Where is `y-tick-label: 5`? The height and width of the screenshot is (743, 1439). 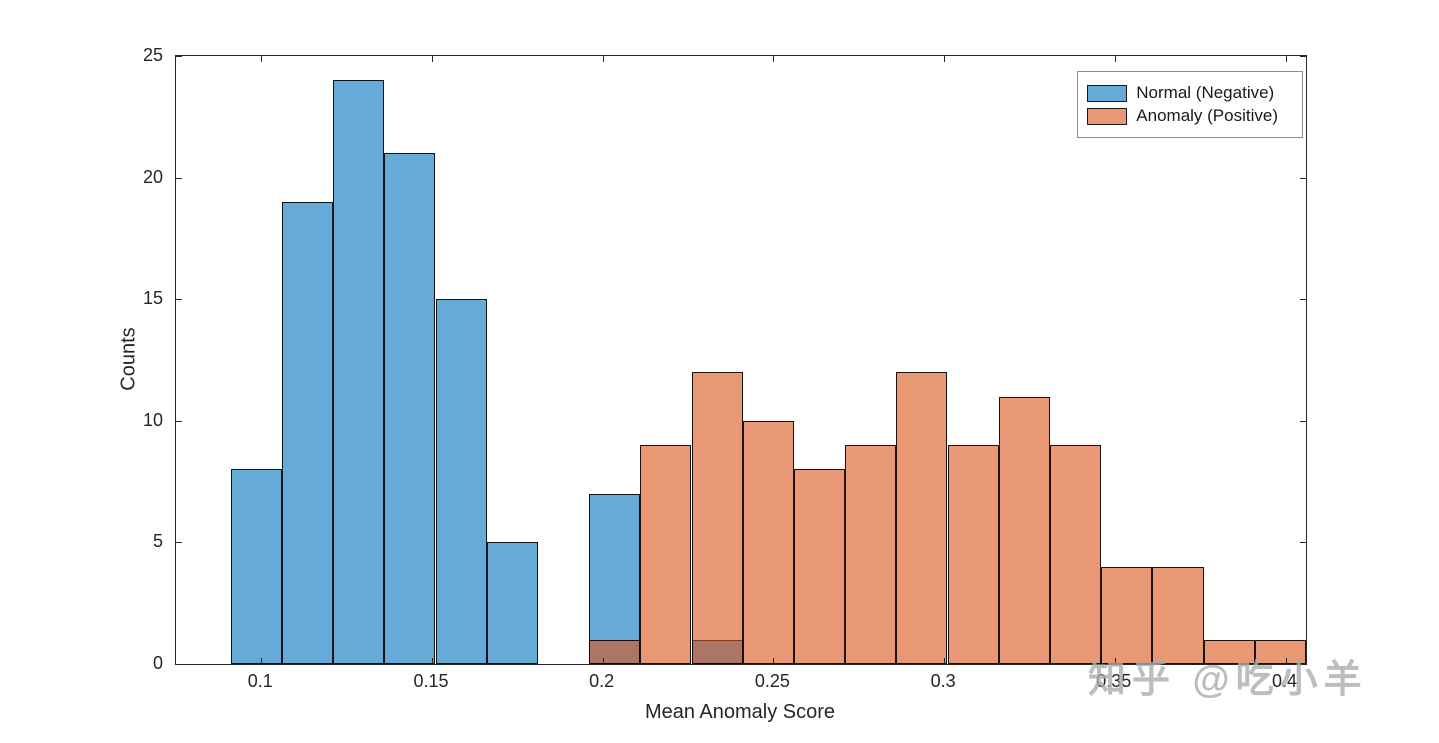 y-tick-label: 5 is located at coordinates (157, 541).